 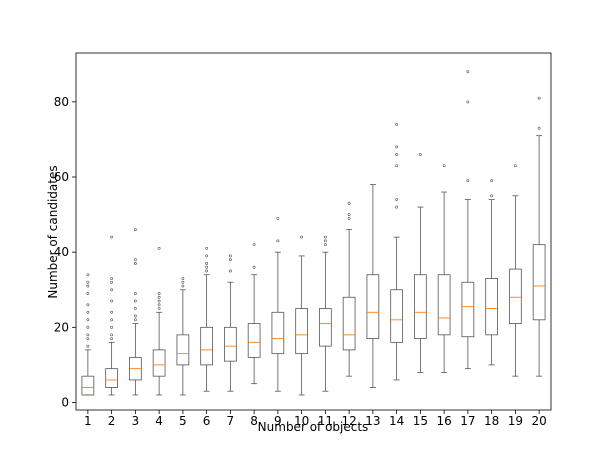 What do you see at coordinates (207, 421) in the screenshot?
I see `x-tick-label: 6` at bounding box center [207, 421].